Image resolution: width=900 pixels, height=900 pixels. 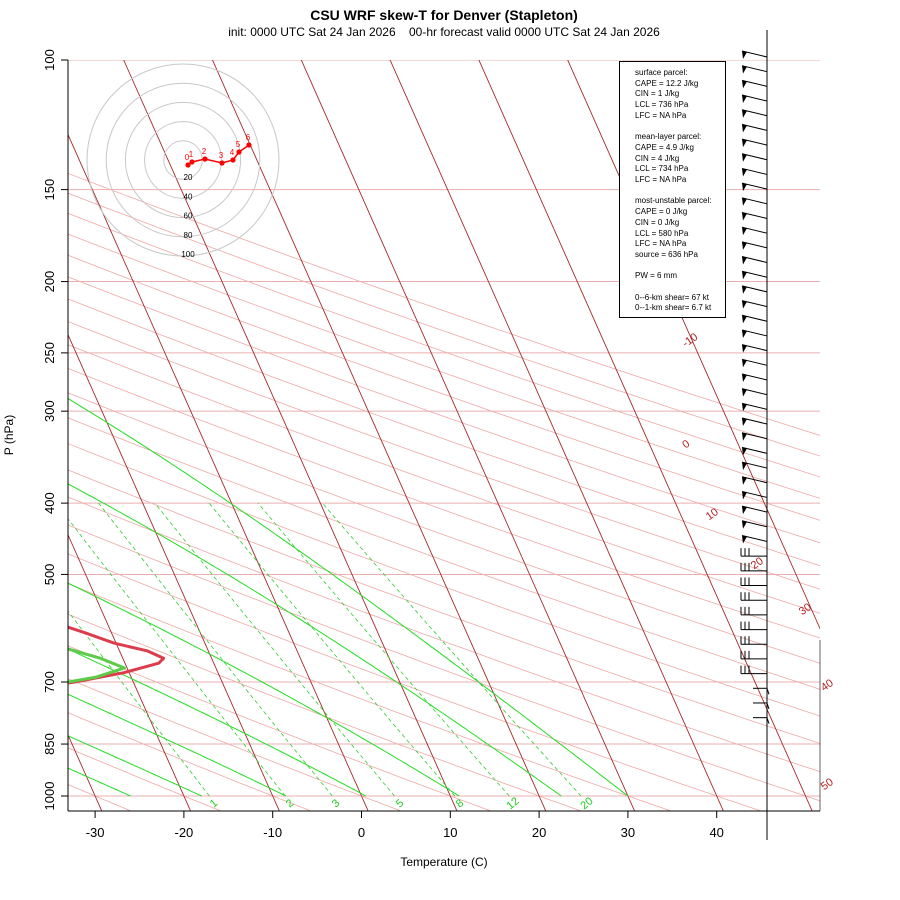 What do you see at coordinates (656, 276) in the screenshot?
I see `stats-line: PW = 6 mm` at bounding box center [656, 276].